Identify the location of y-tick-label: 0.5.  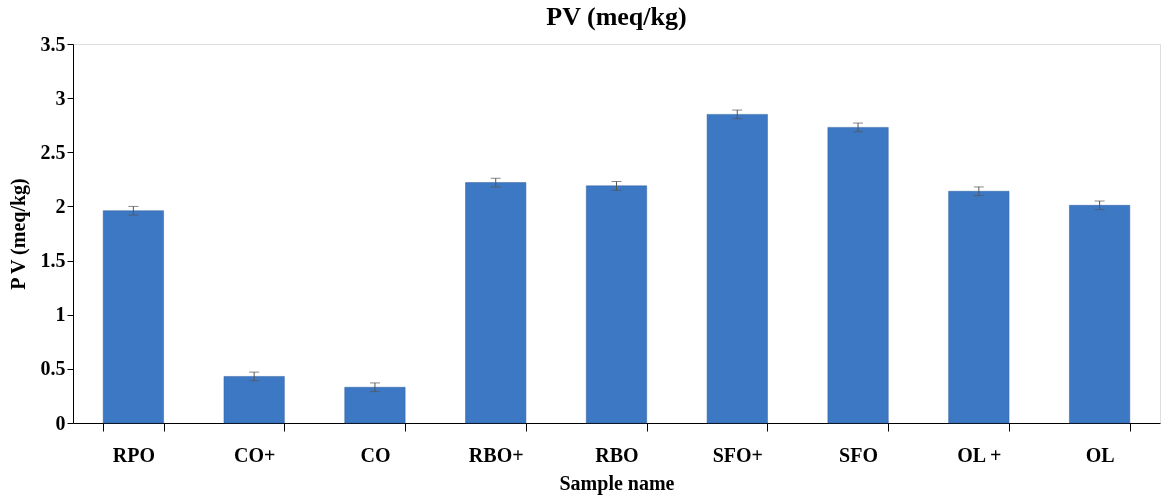
(53, 368).